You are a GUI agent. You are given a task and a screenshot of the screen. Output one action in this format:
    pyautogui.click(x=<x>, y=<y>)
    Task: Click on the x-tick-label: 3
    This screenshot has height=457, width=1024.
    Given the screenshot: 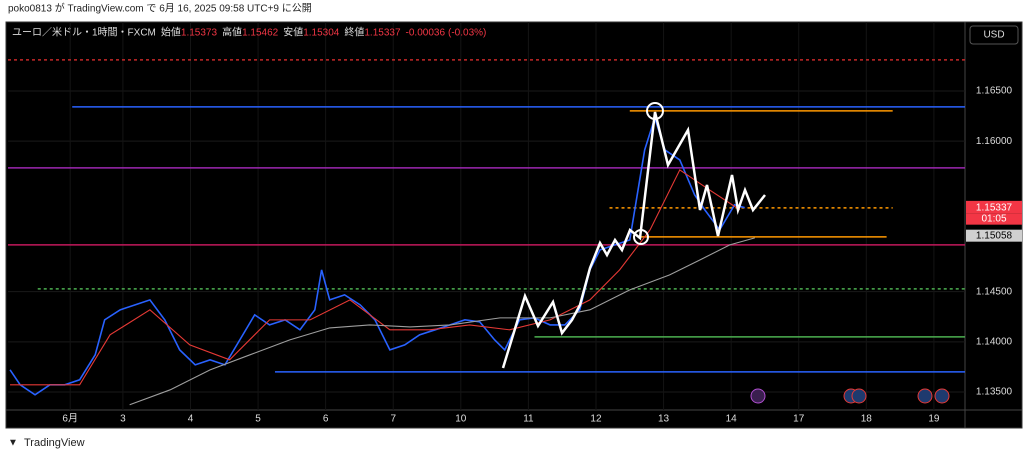 What is the action you would take?
    pyautogui.click(x=123, y=419)
    